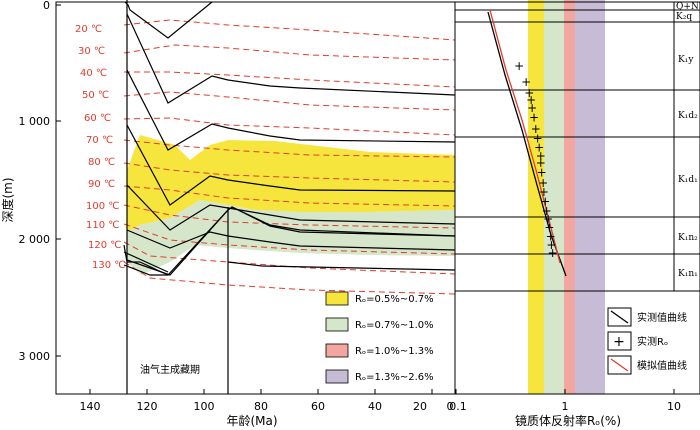 Image resolution: width=700 pixels, height=430 pixels. Describe the element at coordinates (103, 225) in the screenshot. I see `isotherm-label-110: 110 ℃` at that location.